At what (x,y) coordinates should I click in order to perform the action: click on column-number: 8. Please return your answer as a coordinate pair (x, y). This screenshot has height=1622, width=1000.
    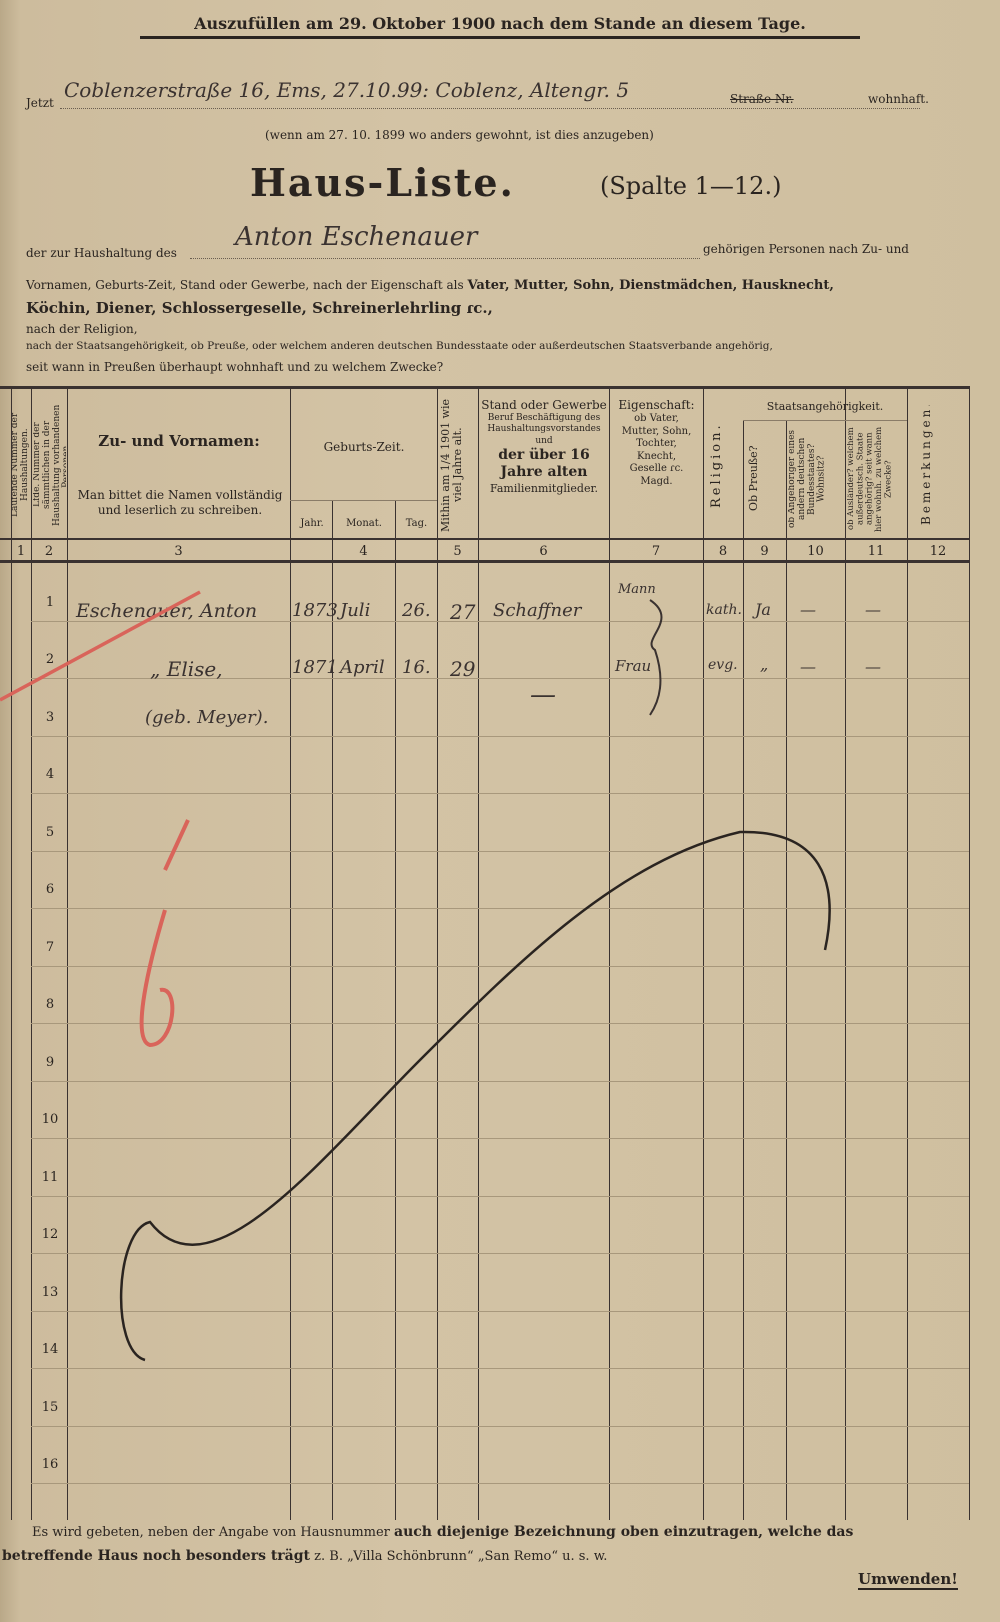
    Looking at the image, I should click on (723, 551).